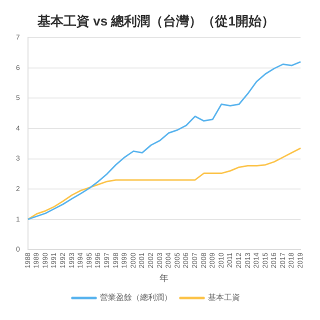 The height and width of the screenshot is (320, 320). What do you see at coordinates (224, 297) in the screenshot?
I see `legend-label: 基本工資` at bounding box center [224, 297].